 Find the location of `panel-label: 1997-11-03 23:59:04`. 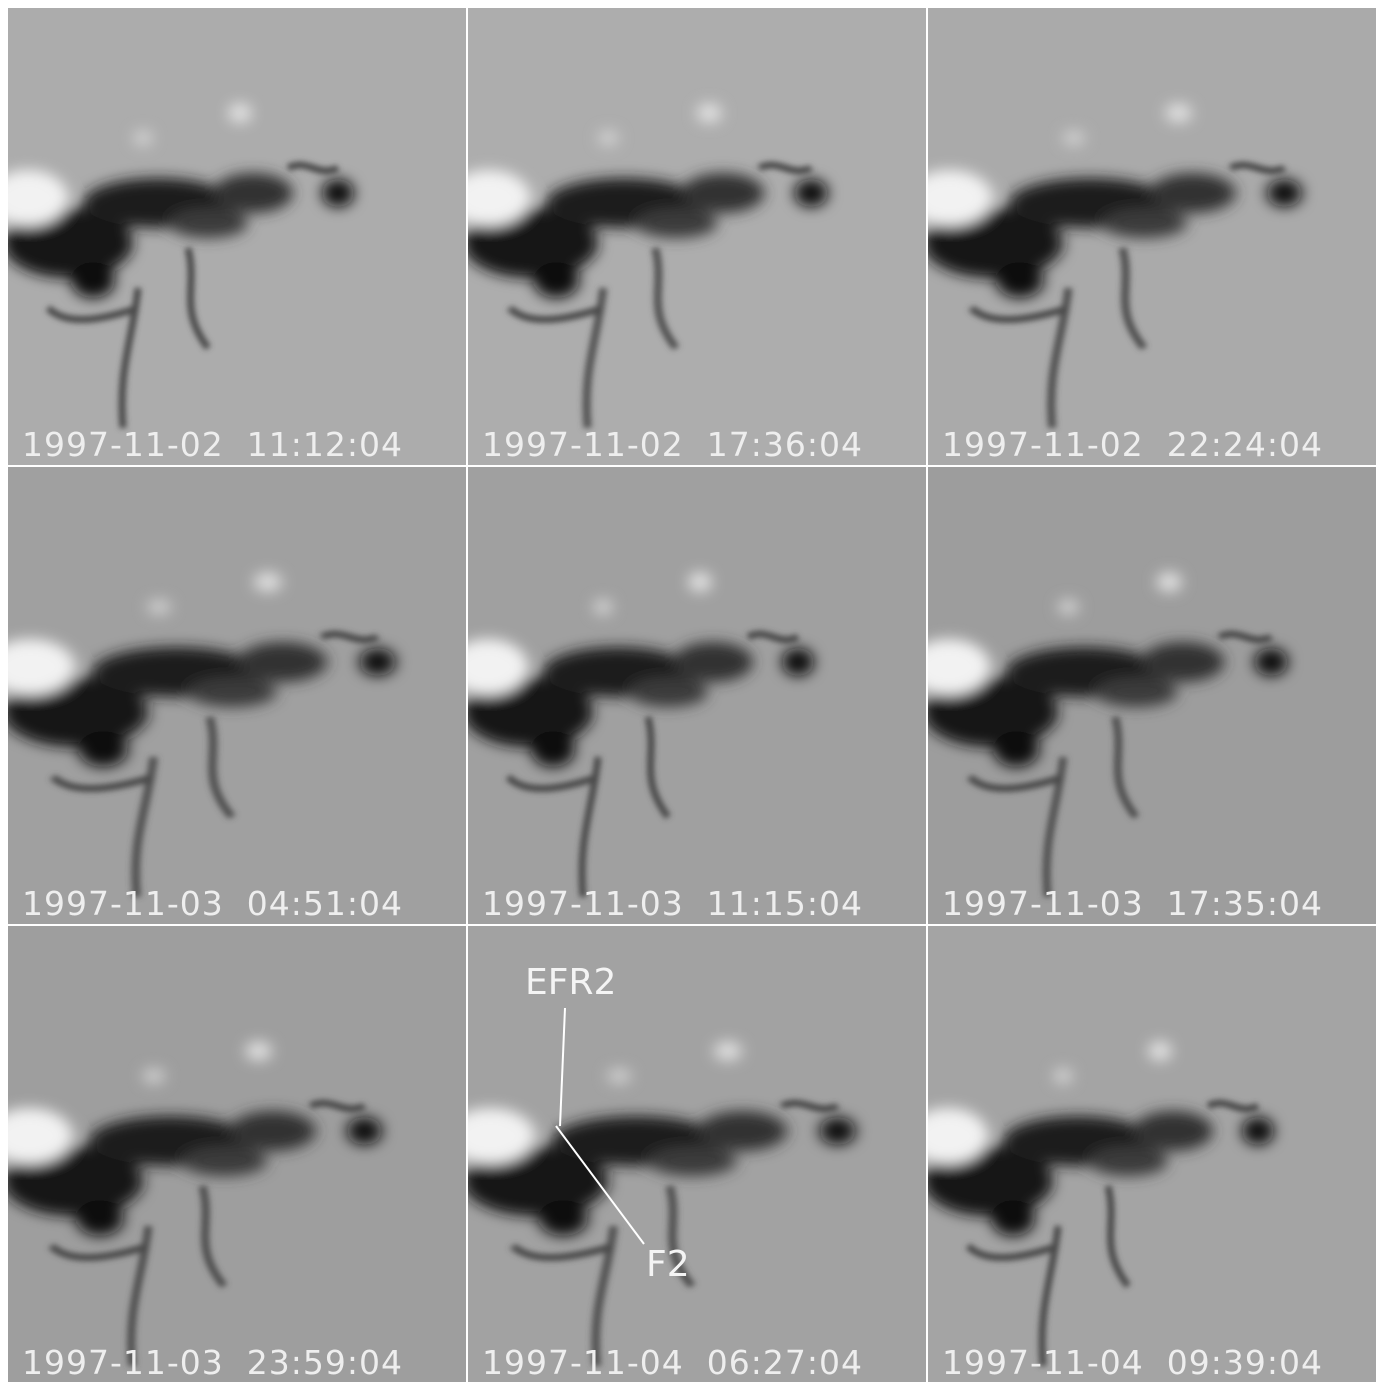

panel-label: 1997-11-03 23:59:04 is located at coordinates (212, 1362).